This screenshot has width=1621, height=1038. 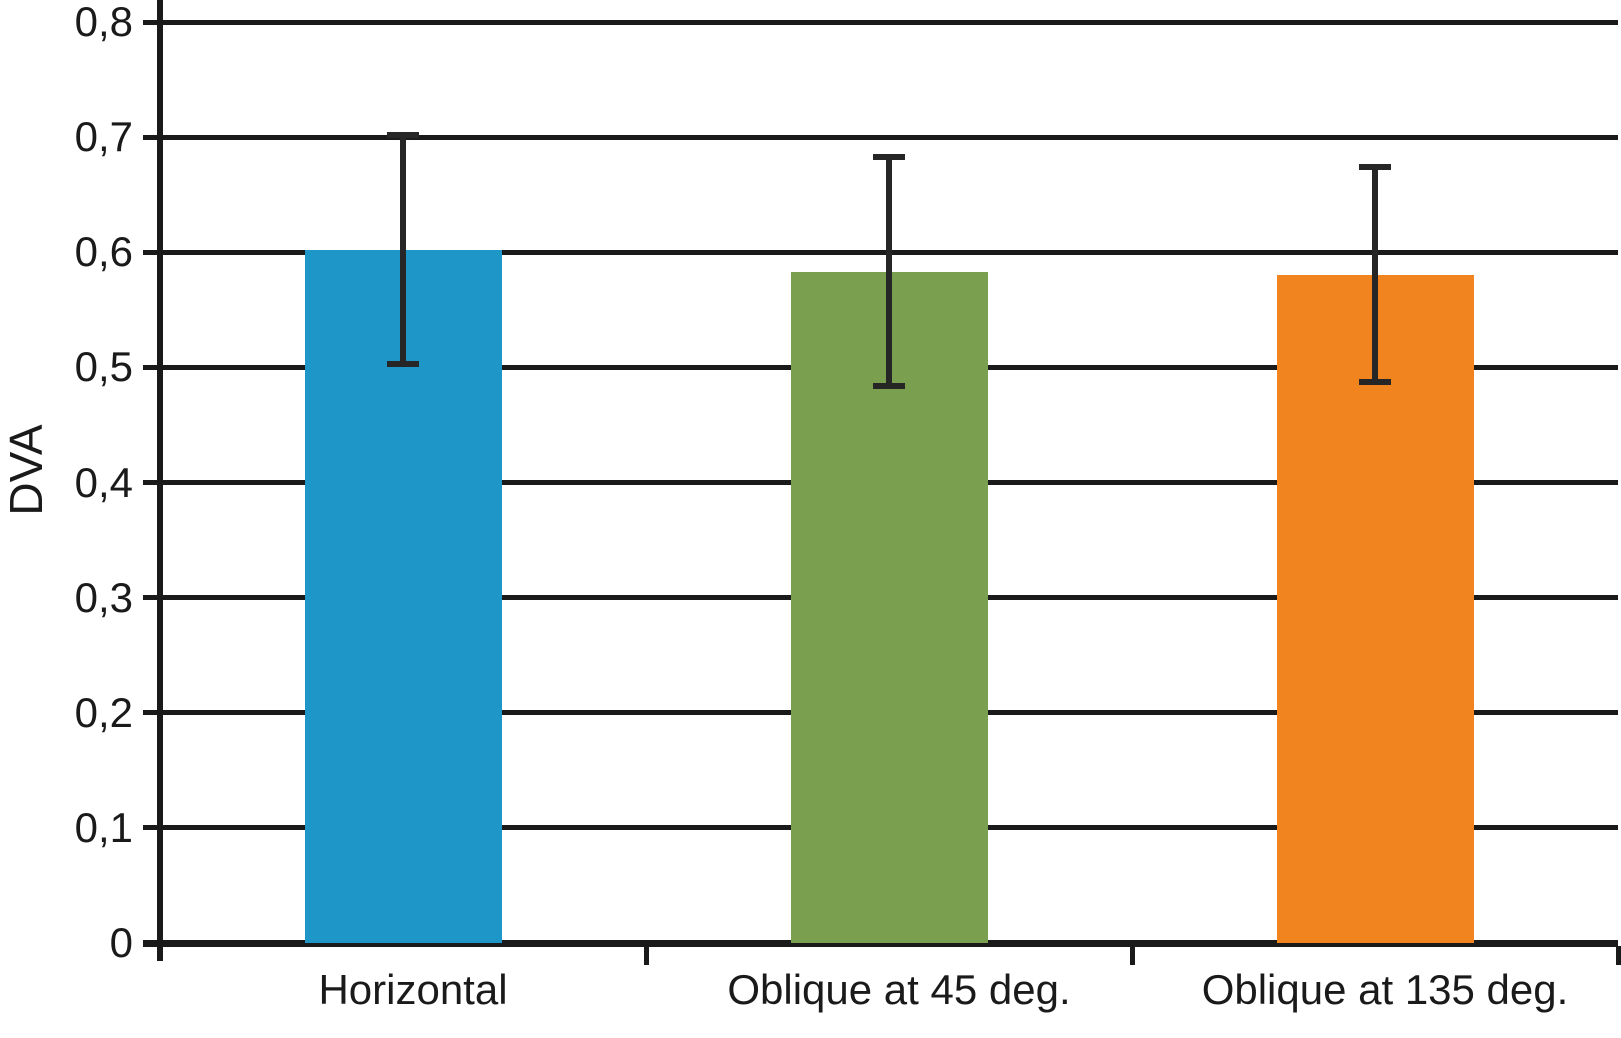 What do you see at coordinates (403, 135) in the screenshot?
I see `error-bar-cap-top-horizontal` at bounding box center [403, 135].